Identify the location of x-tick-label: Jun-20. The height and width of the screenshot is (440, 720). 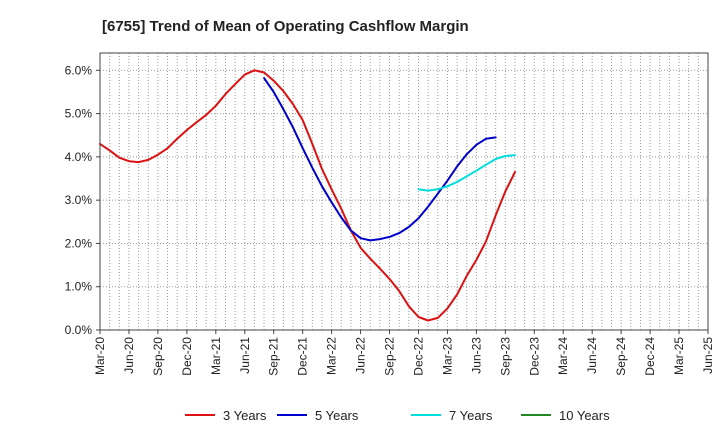
(129, 355).